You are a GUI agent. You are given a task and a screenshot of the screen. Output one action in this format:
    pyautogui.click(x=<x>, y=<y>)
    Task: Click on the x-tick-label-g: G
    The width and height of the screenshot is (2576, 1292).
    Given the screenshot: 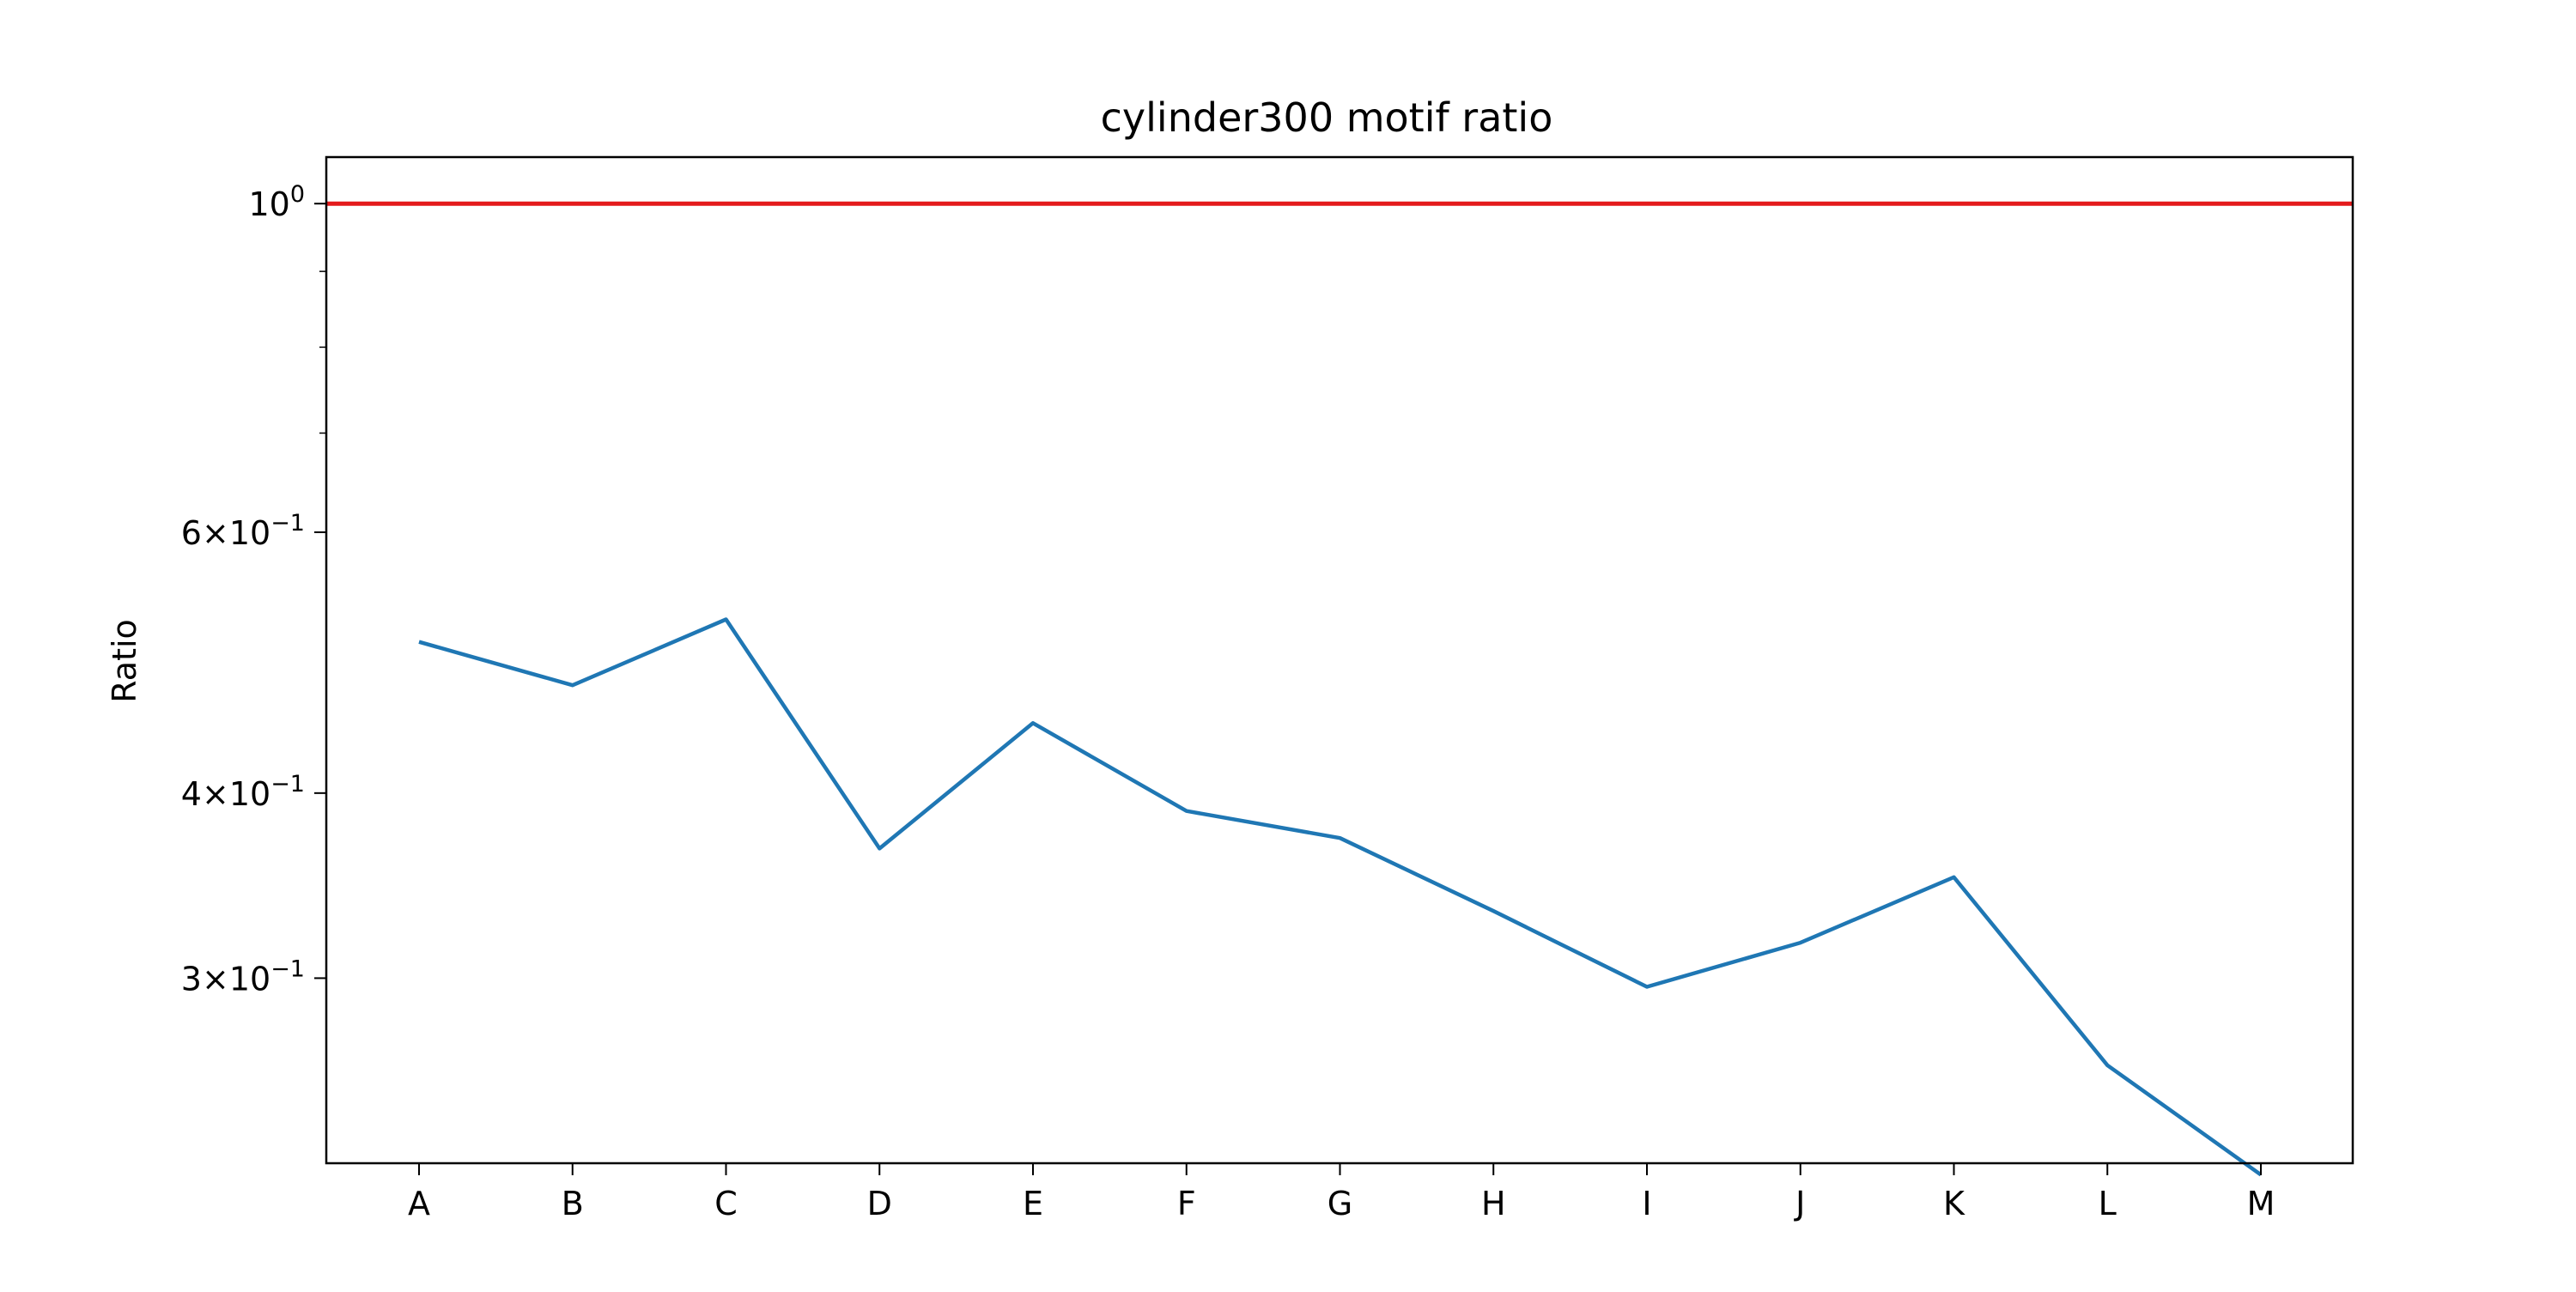 What is the action you would take?
    pyautogui.click(x=1339, y=1203)
    